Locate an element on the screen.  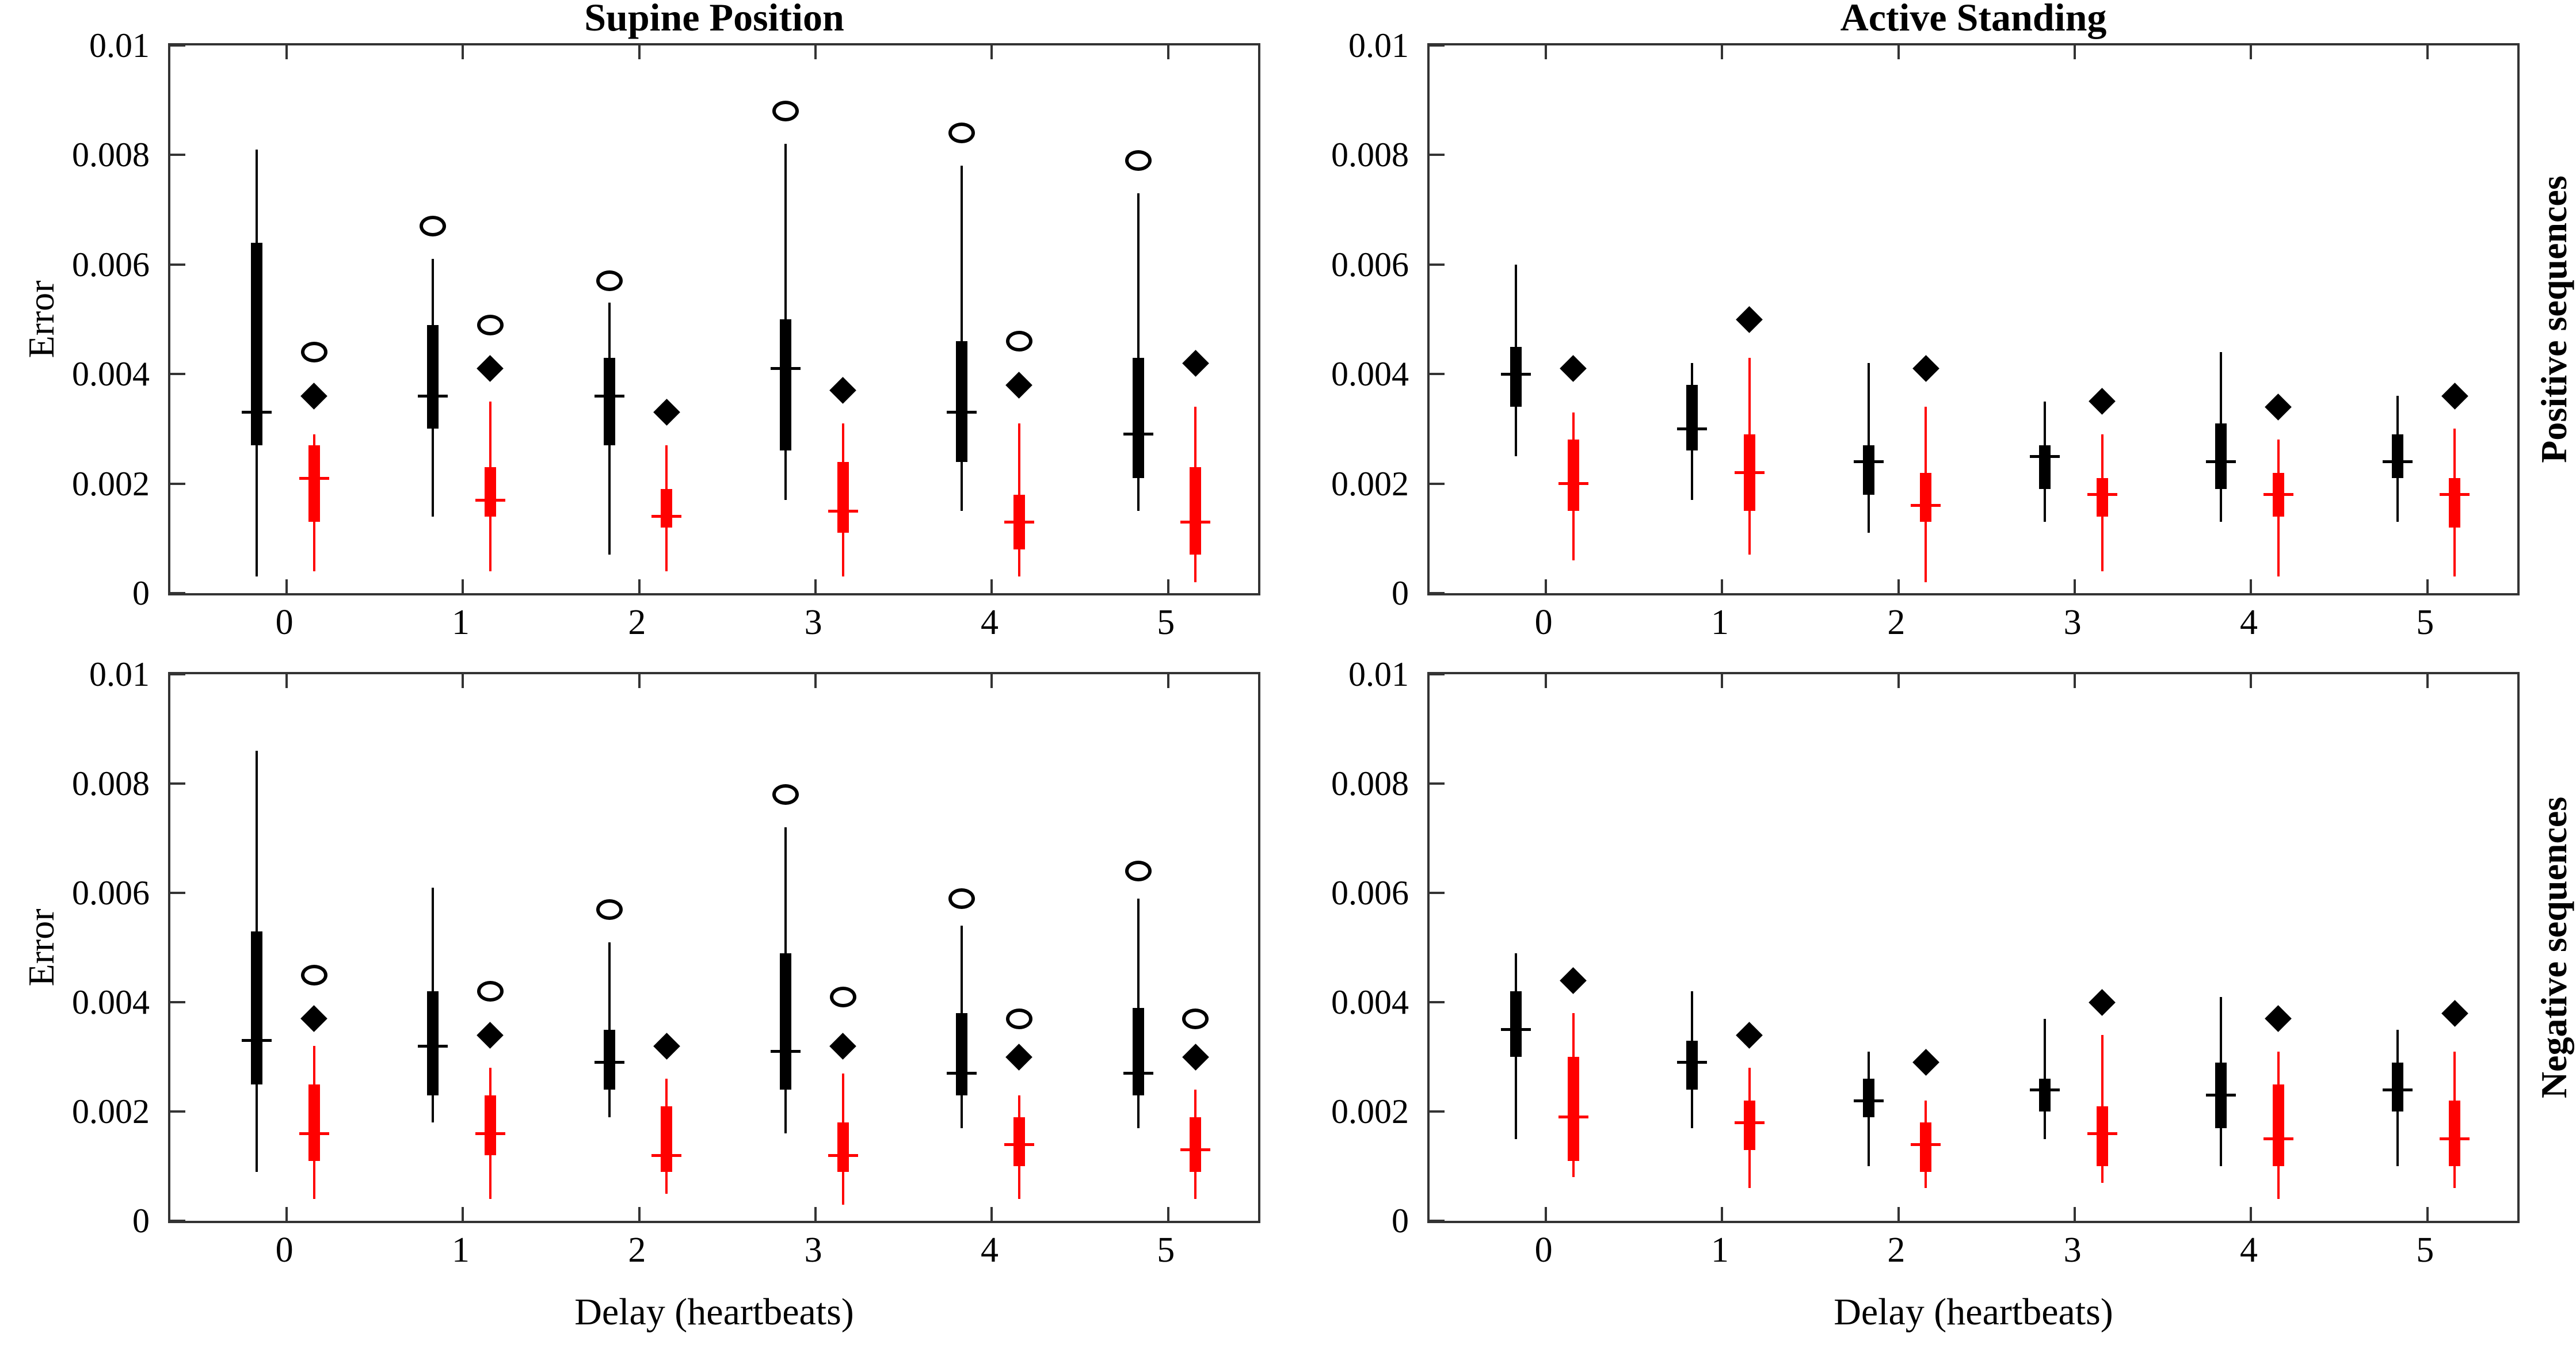
x-axis-label-left: Delay (heartbeats) is located at coordinates (714, 1312).